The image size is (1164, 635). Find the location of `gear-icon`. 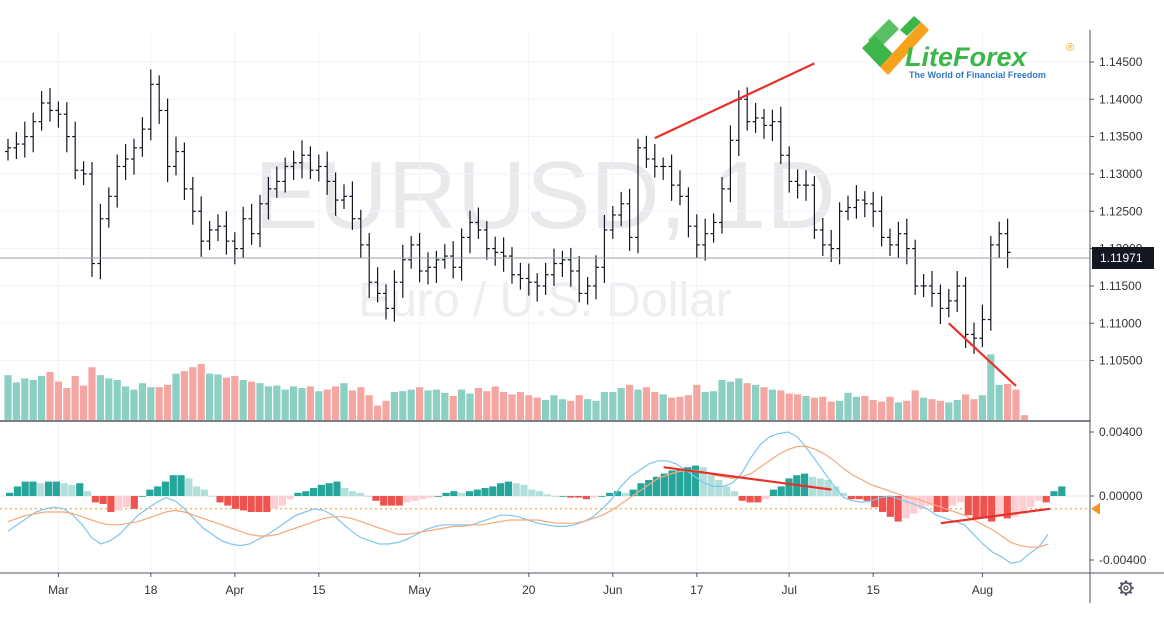

gear-icon is located at coordinates (1126, 588).